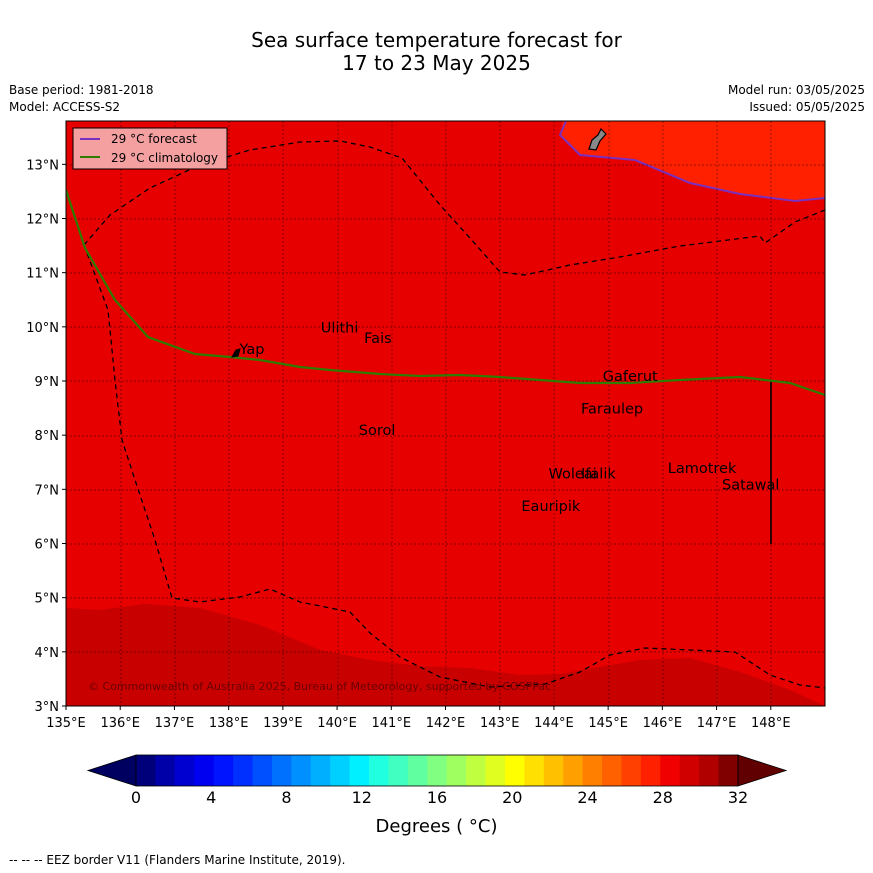  Describe the element at coordinates (47, 545) in the screenshot. I see `lat-tick-label: 6°N` at that location.